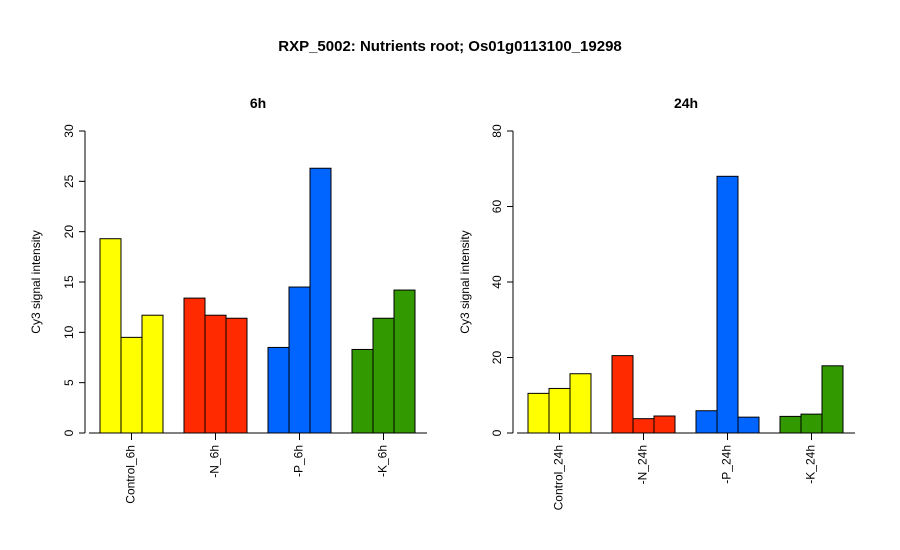 This screenshot has height=550, width=900. What do you see at coordinates (258, 103) in the screenshot?
I see `panel-title: 6h` at bounding box center [258, 103].